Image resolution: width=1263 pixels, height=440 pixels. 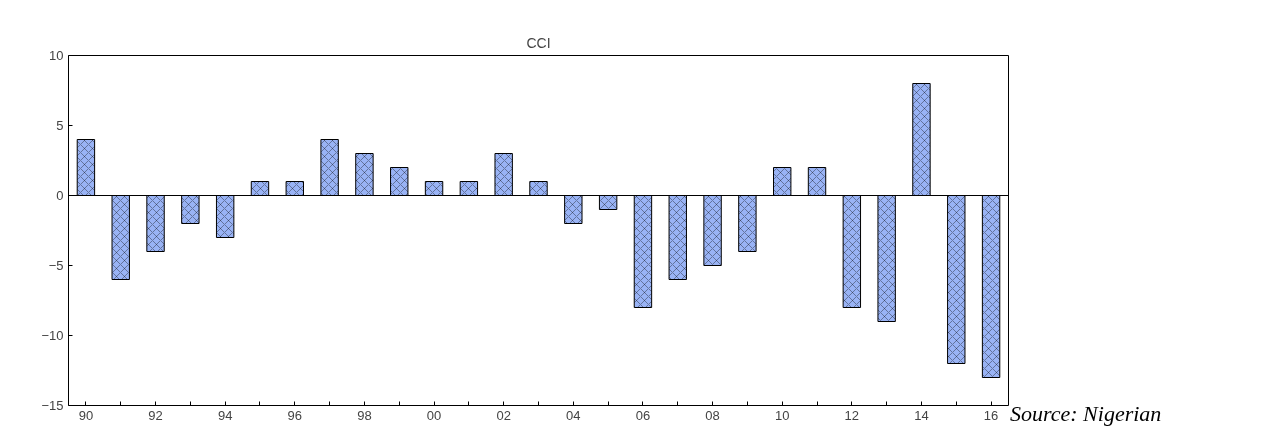 What do you see at coordinates (991, 415) in the screenshot?
I see `x-tick-label: 16` at bounding box center [991, 415].